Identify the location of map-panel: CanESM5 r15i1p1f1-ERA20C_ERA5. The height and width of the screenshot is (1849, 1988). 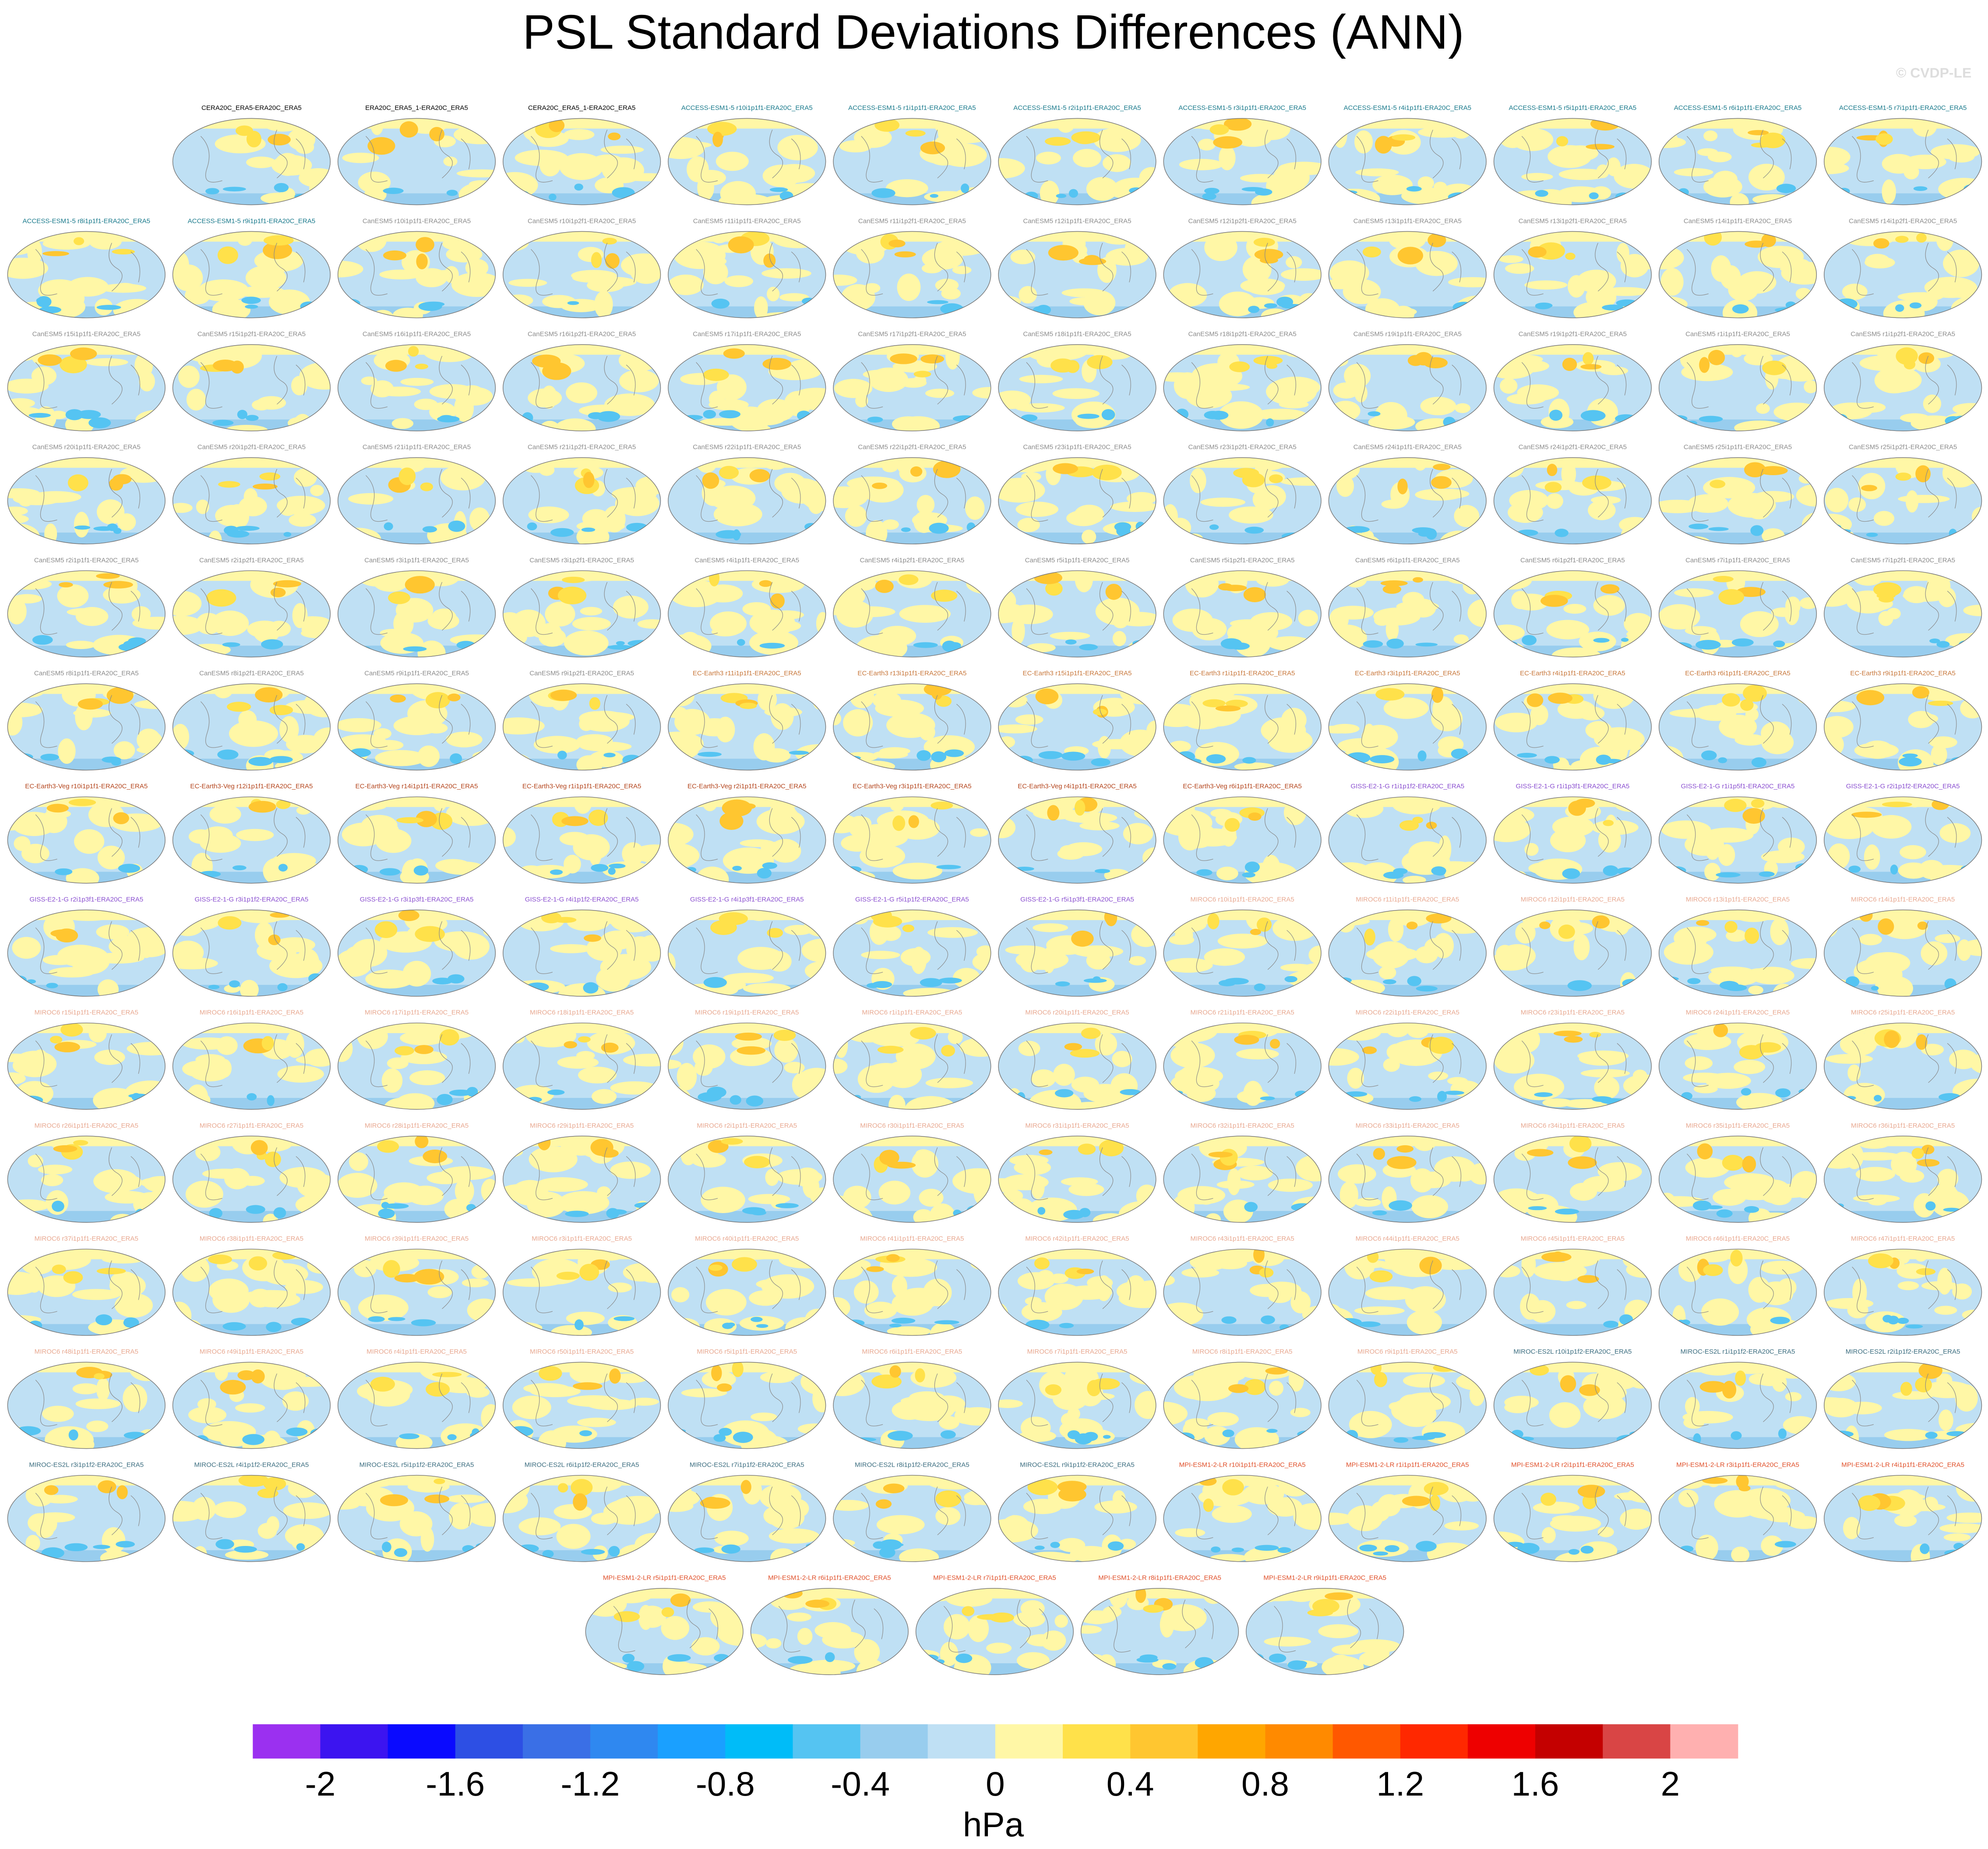
(86, 380).